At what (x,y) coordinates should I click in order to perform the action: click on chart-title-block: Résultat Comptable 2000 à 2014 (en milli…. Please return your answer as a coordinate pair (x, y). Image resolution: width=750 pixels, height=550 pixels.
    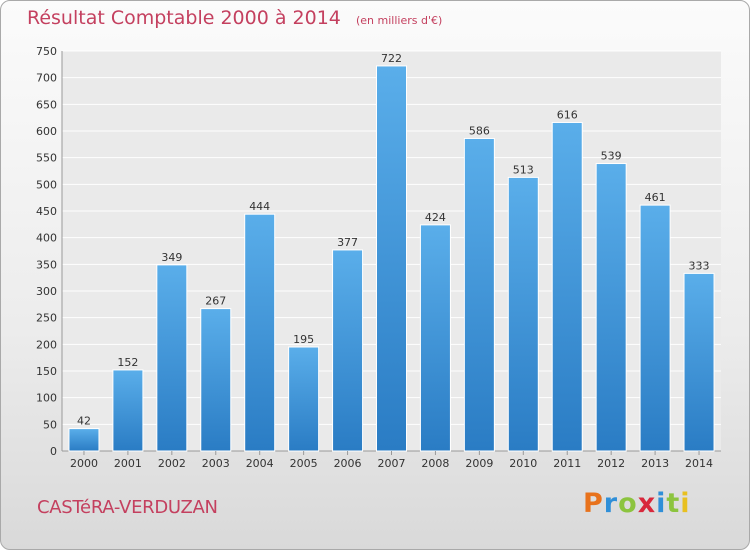
    Looking at the image, I should click on (234, 18).